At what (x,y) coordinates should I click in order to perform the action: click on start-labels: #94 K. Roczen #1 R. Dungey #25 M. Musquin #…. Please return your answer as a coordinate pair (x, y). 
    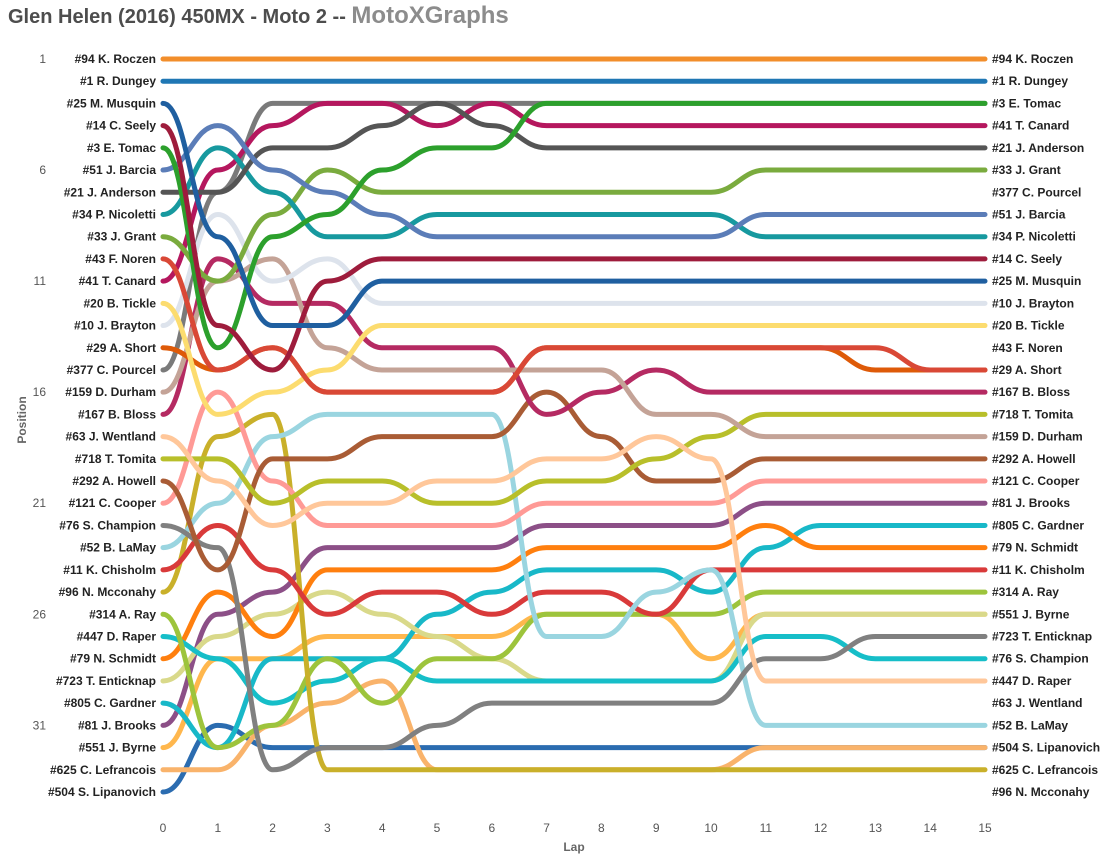
    Looking at the image, I should click on (102, 425).